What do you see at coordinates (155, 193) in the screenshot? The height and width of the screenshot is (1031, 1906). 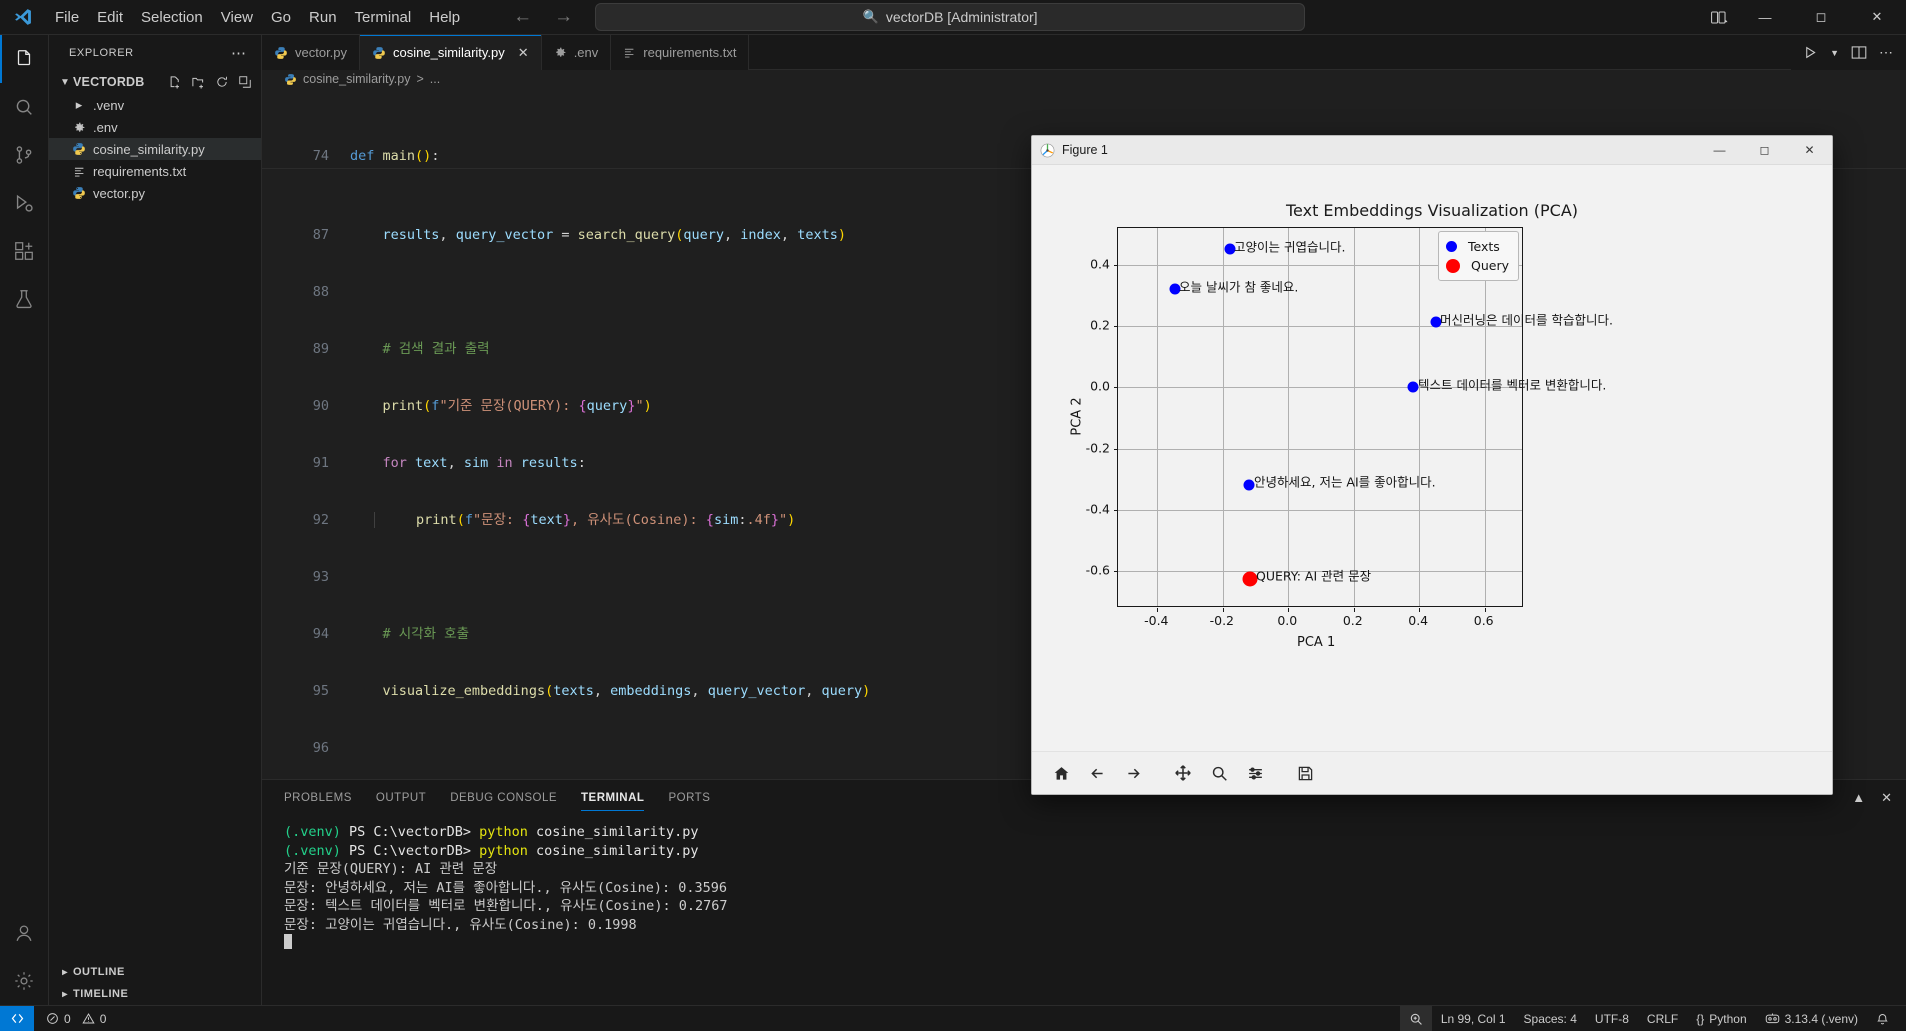 I see `explorer-item-vector: vector.py` at bounding box center [155, 193].